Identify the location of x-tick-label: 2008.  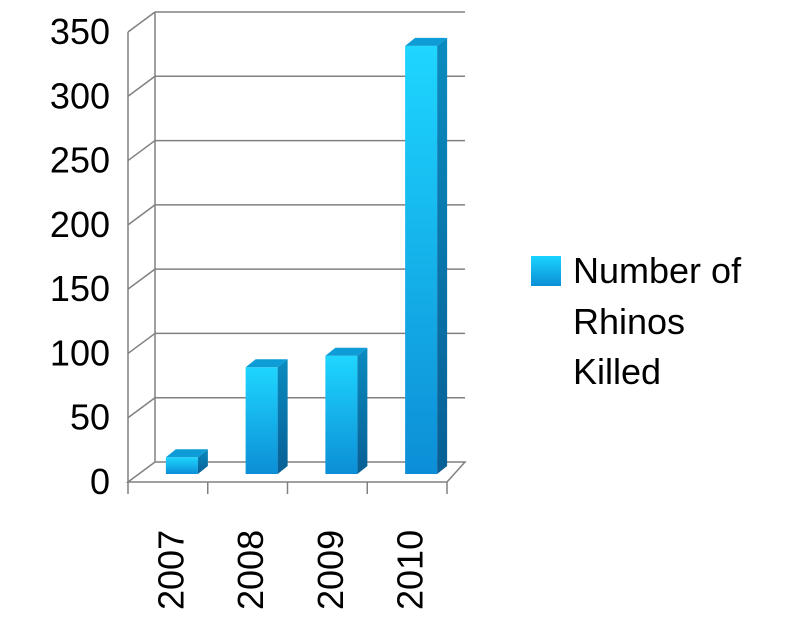
(250, 570).